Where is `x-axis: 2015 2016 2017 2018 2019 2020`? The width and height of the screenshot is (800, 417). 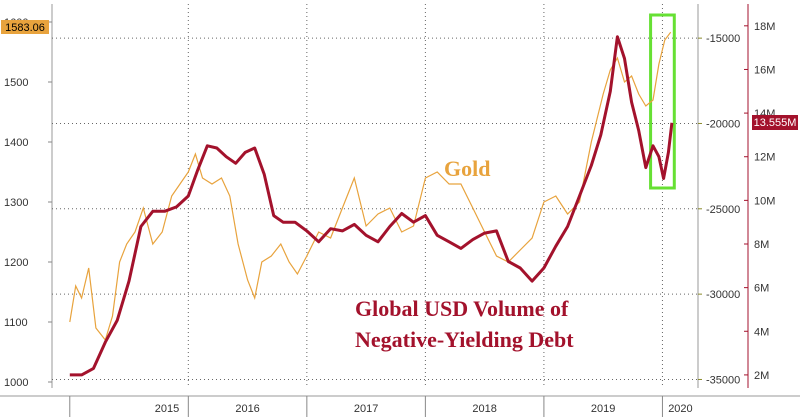
x-axis: 2015 2016 2017 2018 2019 2020 is located at coordinates (381, 406).